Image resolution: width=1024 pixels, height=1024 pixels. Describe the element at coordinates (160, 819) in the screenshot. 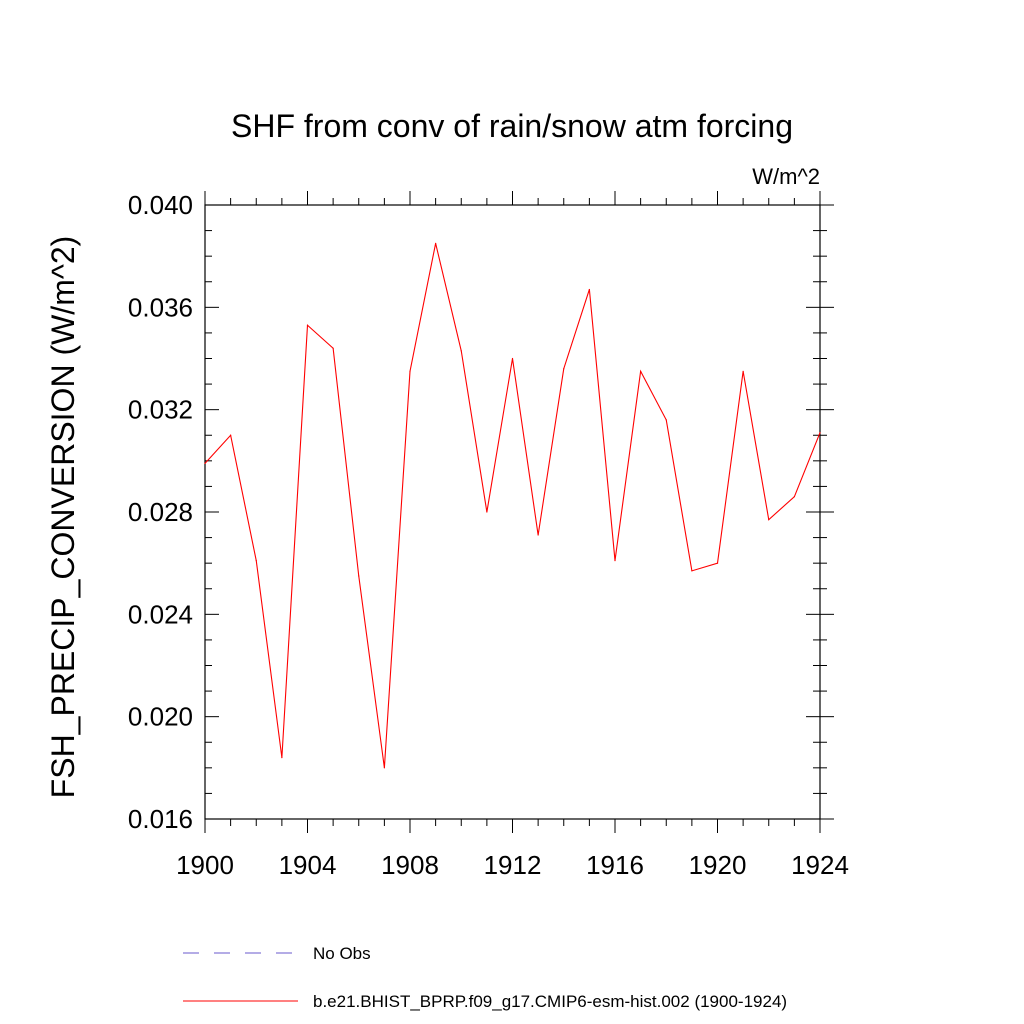

I see `y-tick-label: 0.016` at that location.